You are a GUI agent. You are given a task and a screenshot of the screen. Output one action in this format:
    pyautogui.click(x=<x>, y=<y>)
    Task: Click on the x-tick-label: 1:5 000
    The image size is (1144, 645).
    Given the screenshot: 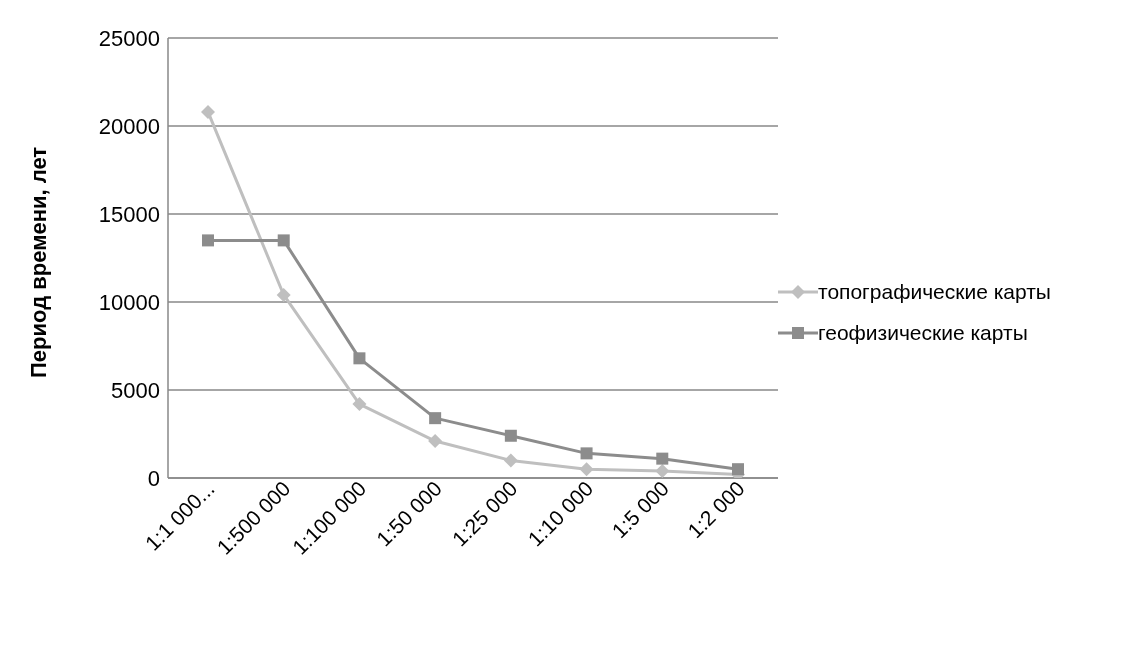 What is the action you would take?
    pyautogui.click(x=640, y=509)
    